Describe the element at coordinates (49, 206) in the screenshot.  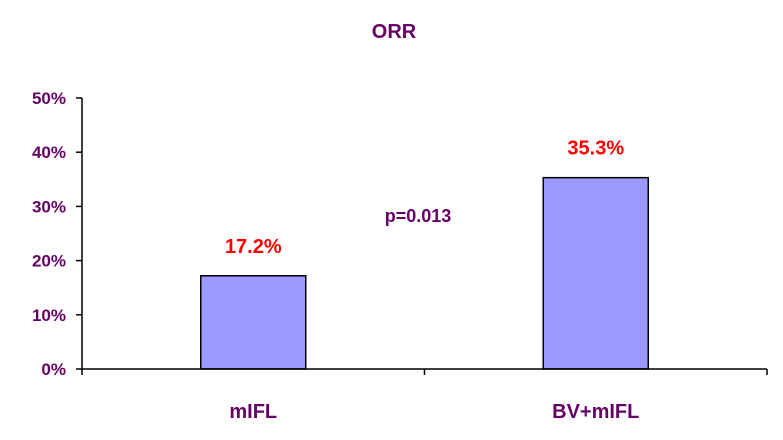
I see `y-tick-label: 30%` at that location.